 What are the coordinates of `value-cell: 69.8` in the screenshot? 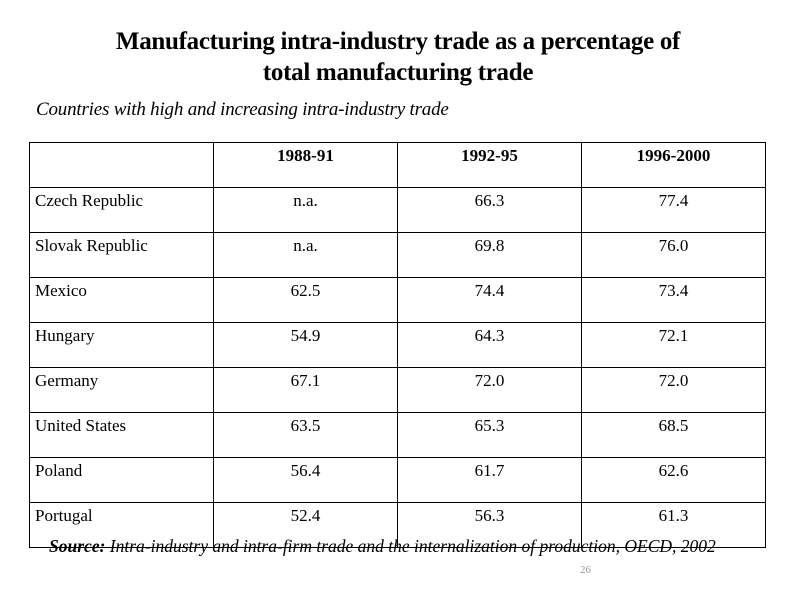 It's located at (489, 255).